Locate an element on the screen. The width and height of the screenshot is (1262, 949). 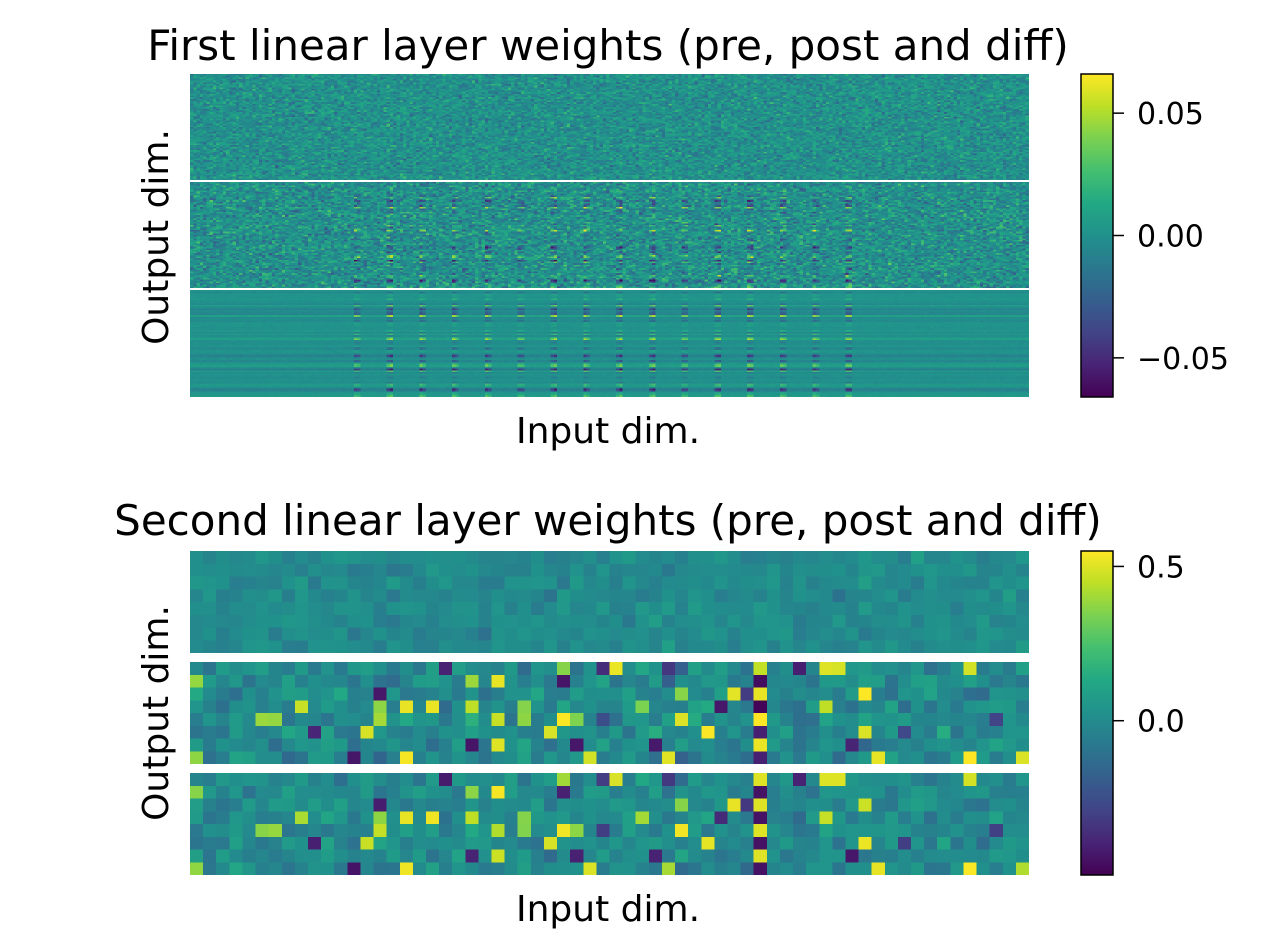
first-layer-heatmap-post is located at coordinates (609, 235).